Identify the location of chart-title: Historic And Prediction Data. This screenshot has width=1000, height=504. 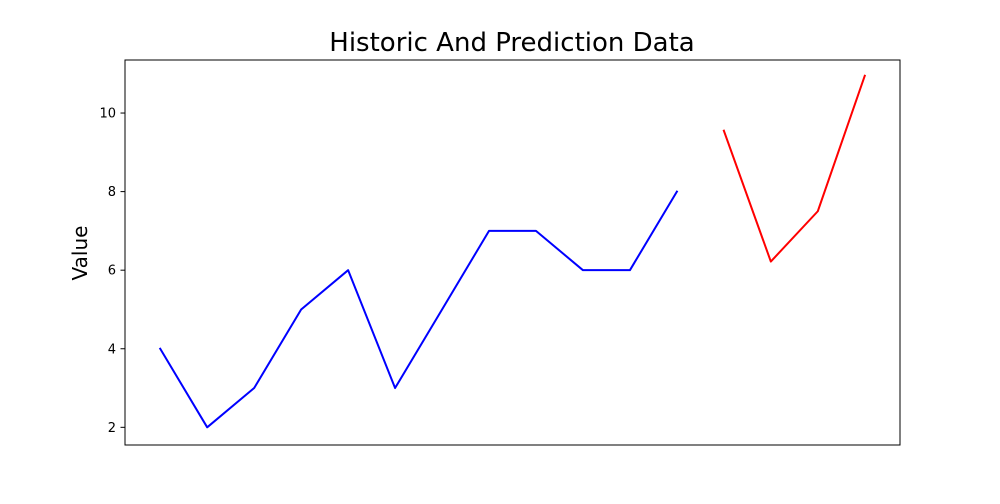
(511, 43).